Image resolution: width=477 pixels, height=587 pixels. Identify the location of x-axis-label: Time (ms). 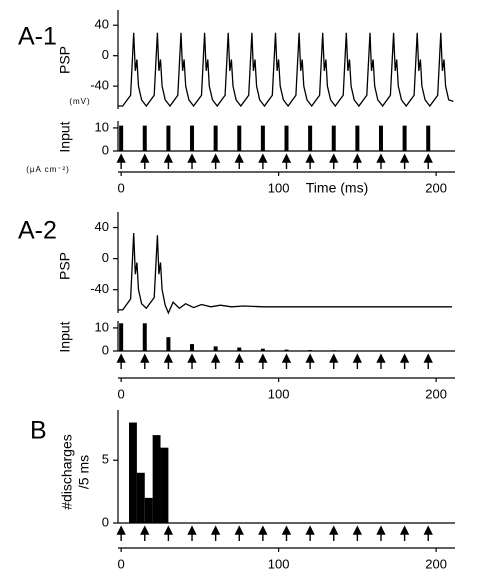
(337, 188).